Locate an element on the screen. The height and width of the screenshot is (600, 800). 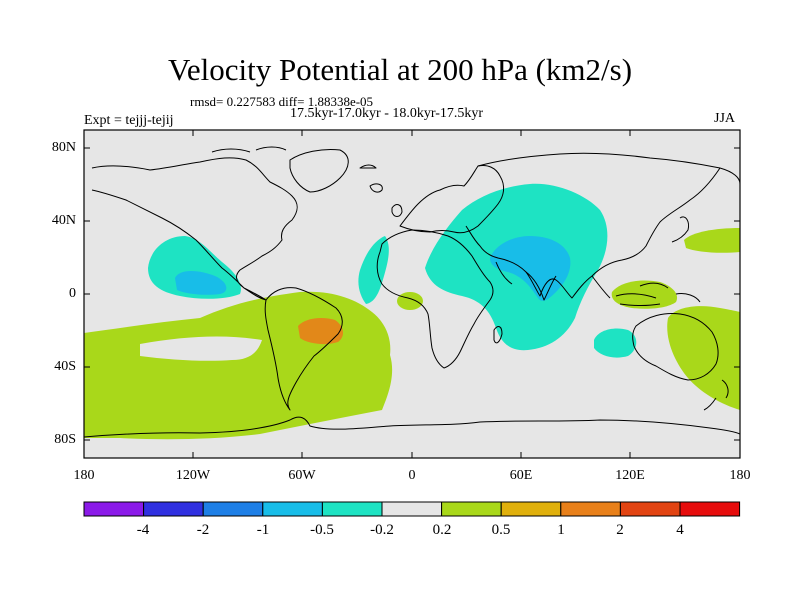
coast-arctic-islands is located at coordinates (294, 157).